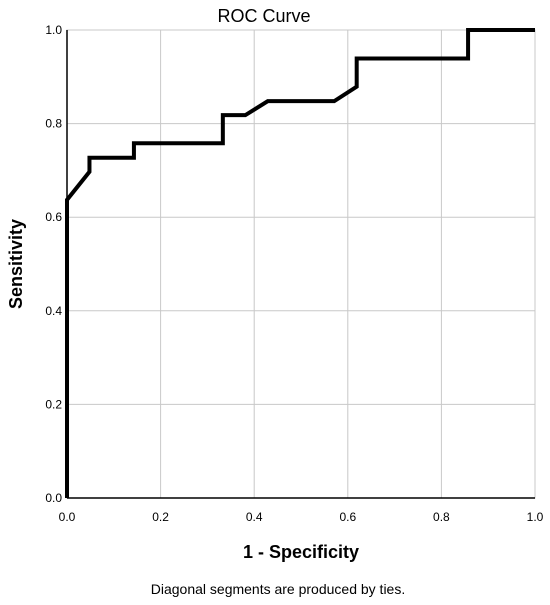 This screenshot has width=550, height=605. Describe the element at coordinates (263, 16) in the screenshot. I see `chart-title: ROC Curve` at that location.